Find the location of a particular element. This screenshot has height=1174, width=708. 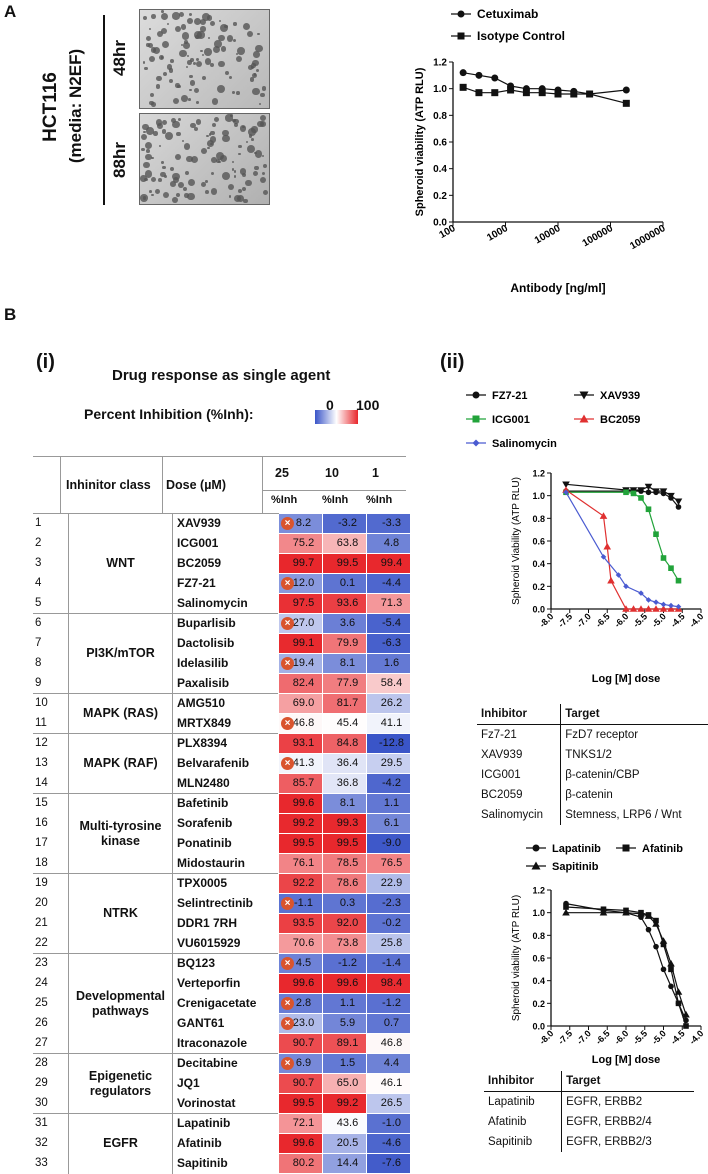

inhibition-cell: 29.5 is located at coordinates (388, 763).